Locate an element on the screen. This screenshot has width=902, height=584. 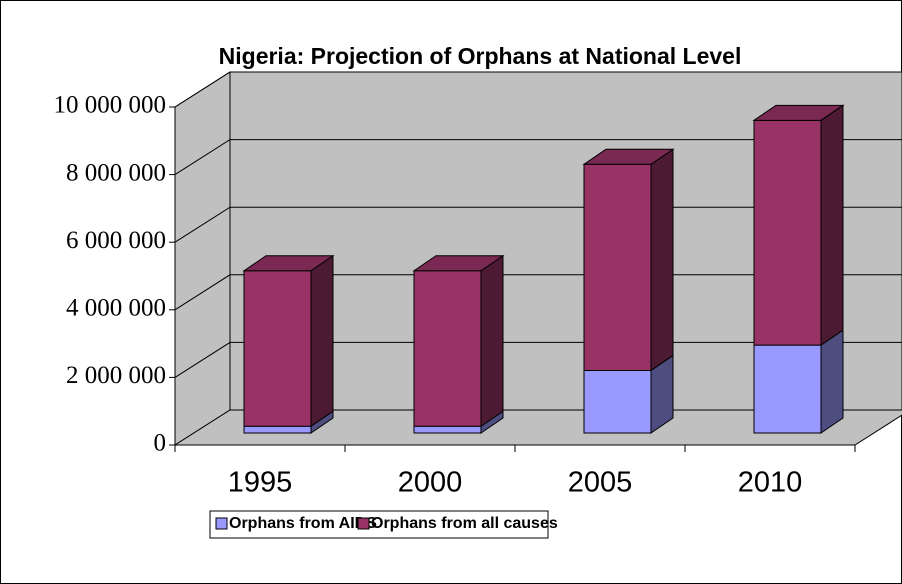
legend is located at coordinates (379, 524).